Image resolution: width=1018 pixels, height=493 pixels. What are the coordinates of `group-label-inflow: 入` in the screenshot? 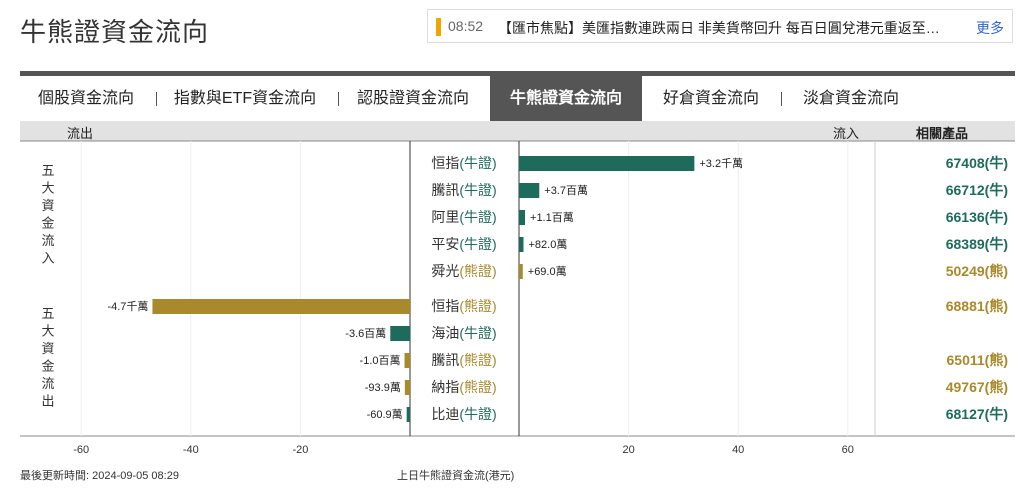 It's located at (47, 258).